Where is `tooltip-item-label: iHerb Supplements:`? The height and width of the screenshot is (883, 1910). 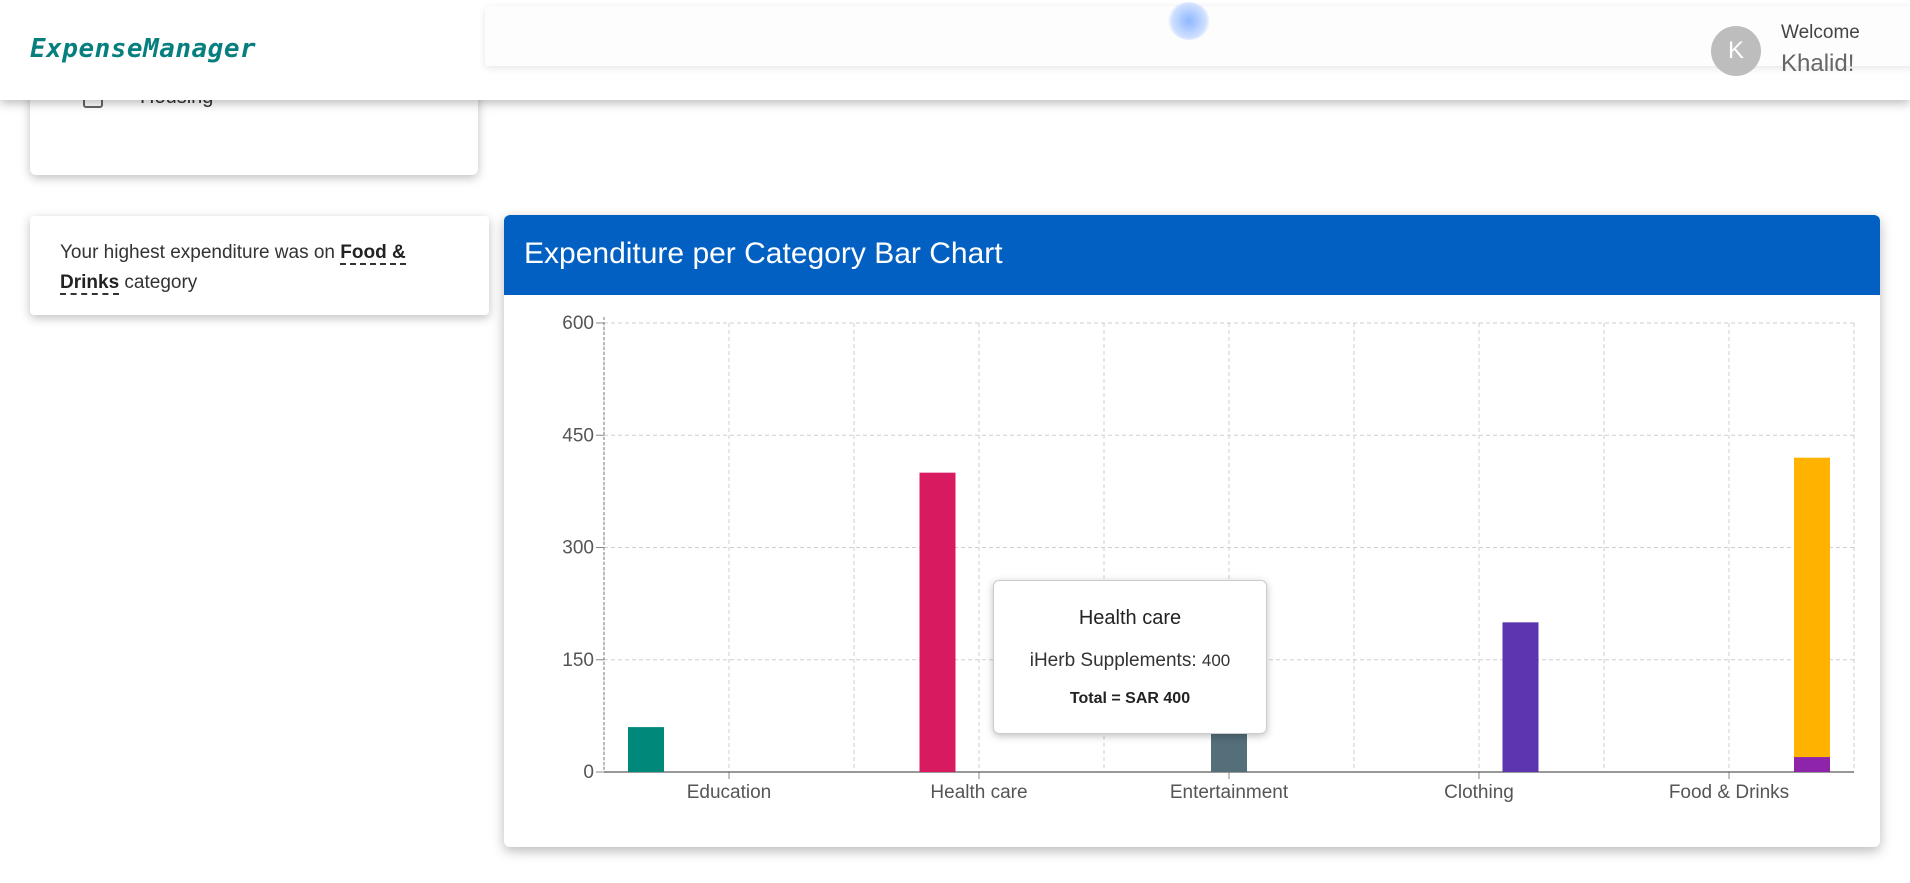 tooltip-item-label: iHerb Supplements: is located at coordinates (1113, 660).